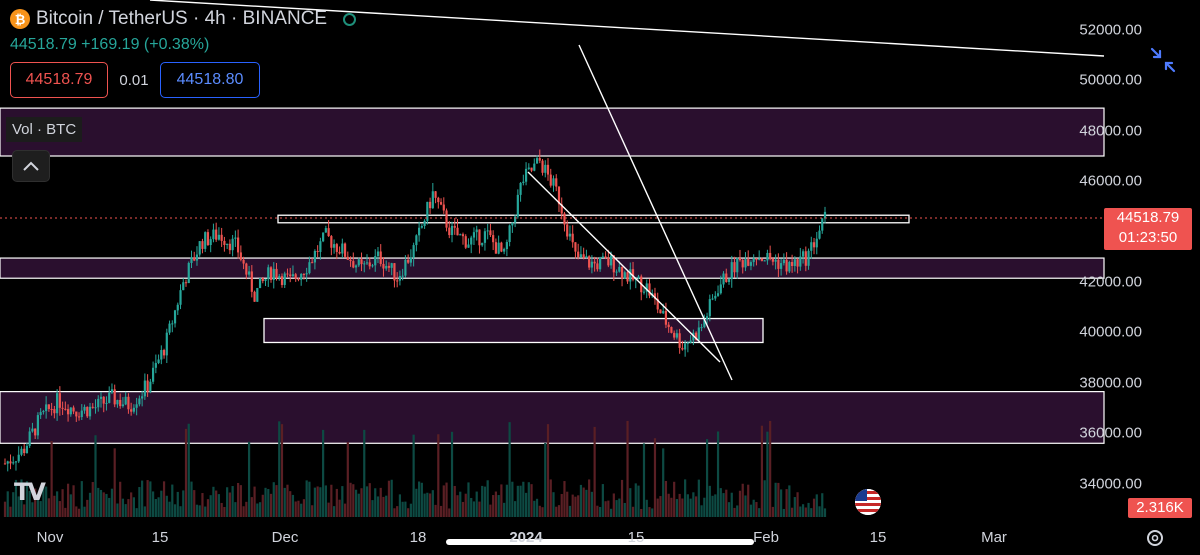  Describe the element at coordinates (59, 80) in the screenshot. I see `sell-button: 44518.79` at that location.